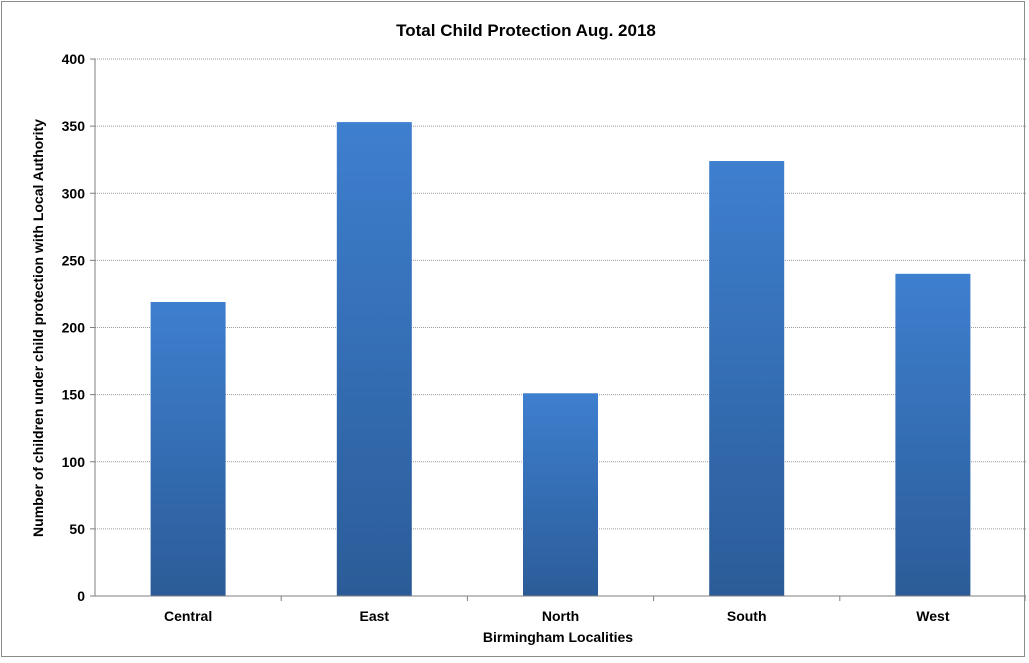  What do you see at coordinates (933, 616) in the screenshot?
I see `x-tick-label: West` at bounding box center [933, 616].